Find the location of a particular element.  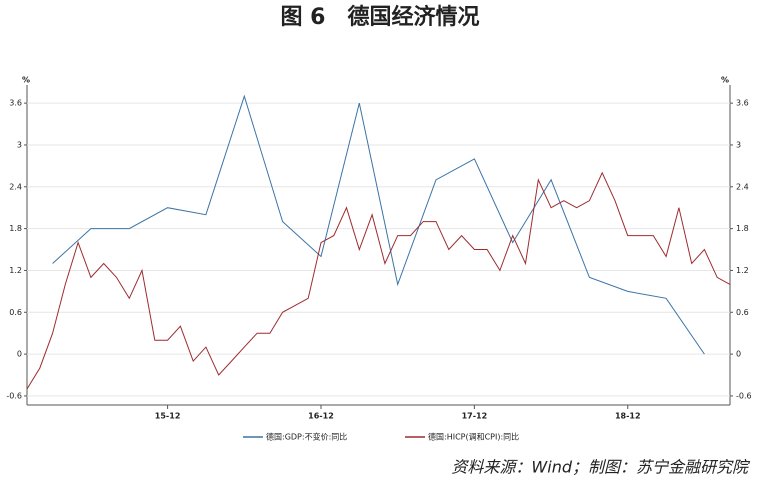

y2-tick-label: 1.2 is located at coordinates (742, 270).